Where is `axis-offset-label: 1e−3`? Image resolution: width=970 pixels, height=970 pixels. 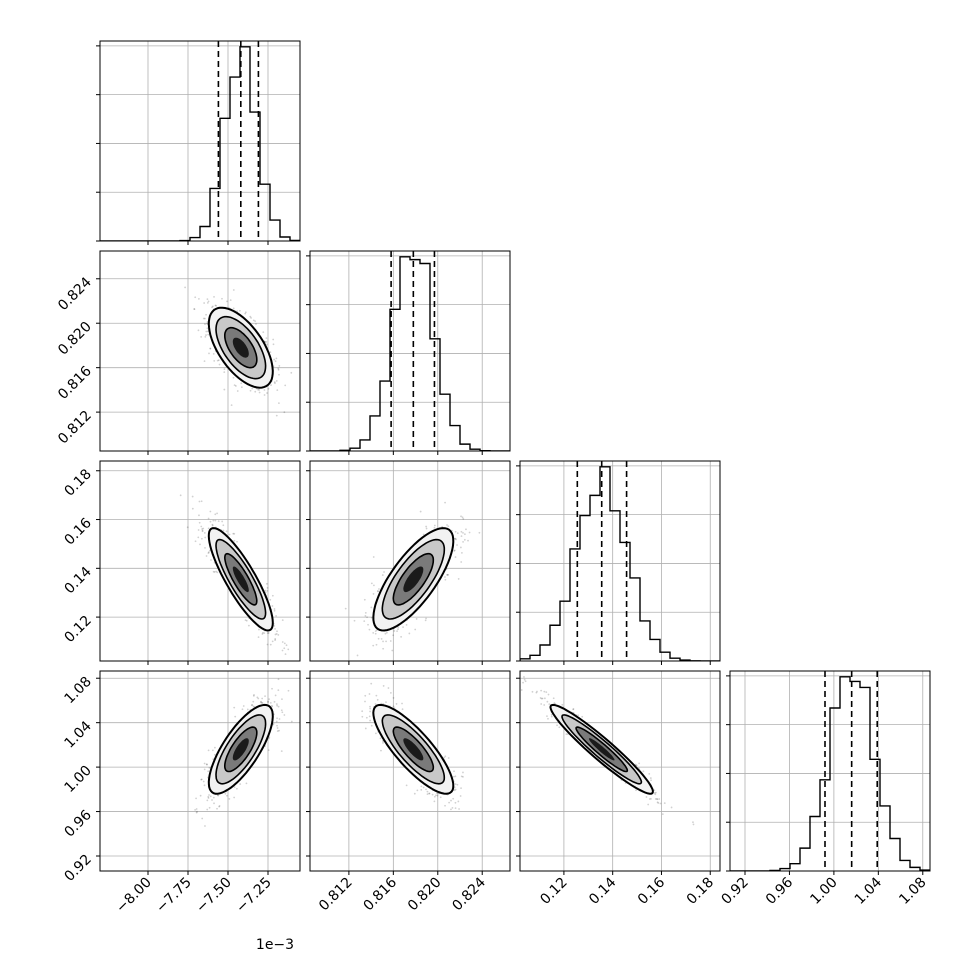
axis-offset-label: 1e−3 is located at coordinates (275, 945).